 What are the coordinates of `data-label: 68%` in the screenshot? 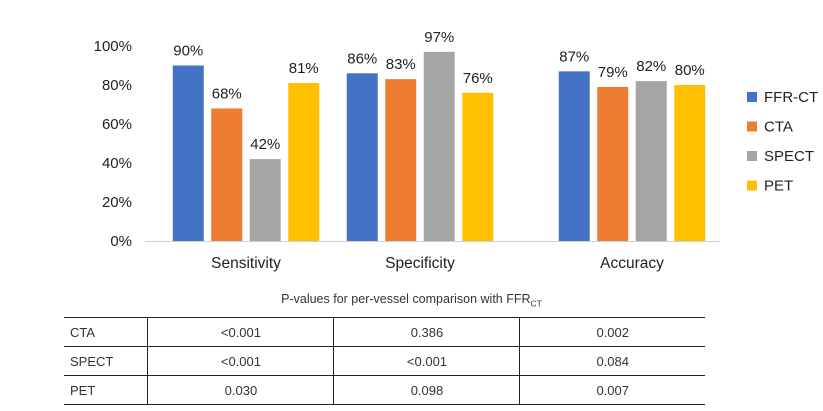 It's located at (227, 93).